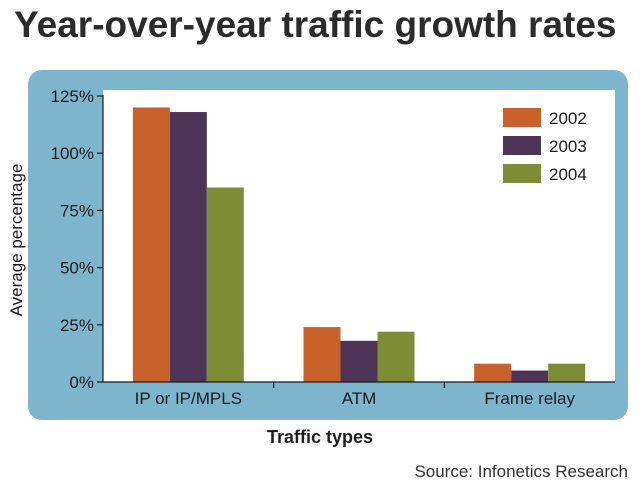  What do you see at coordinates (568, 174) in the screenshot?
I see `legend-label-2004: 2004` at bounding box center [568, 174].